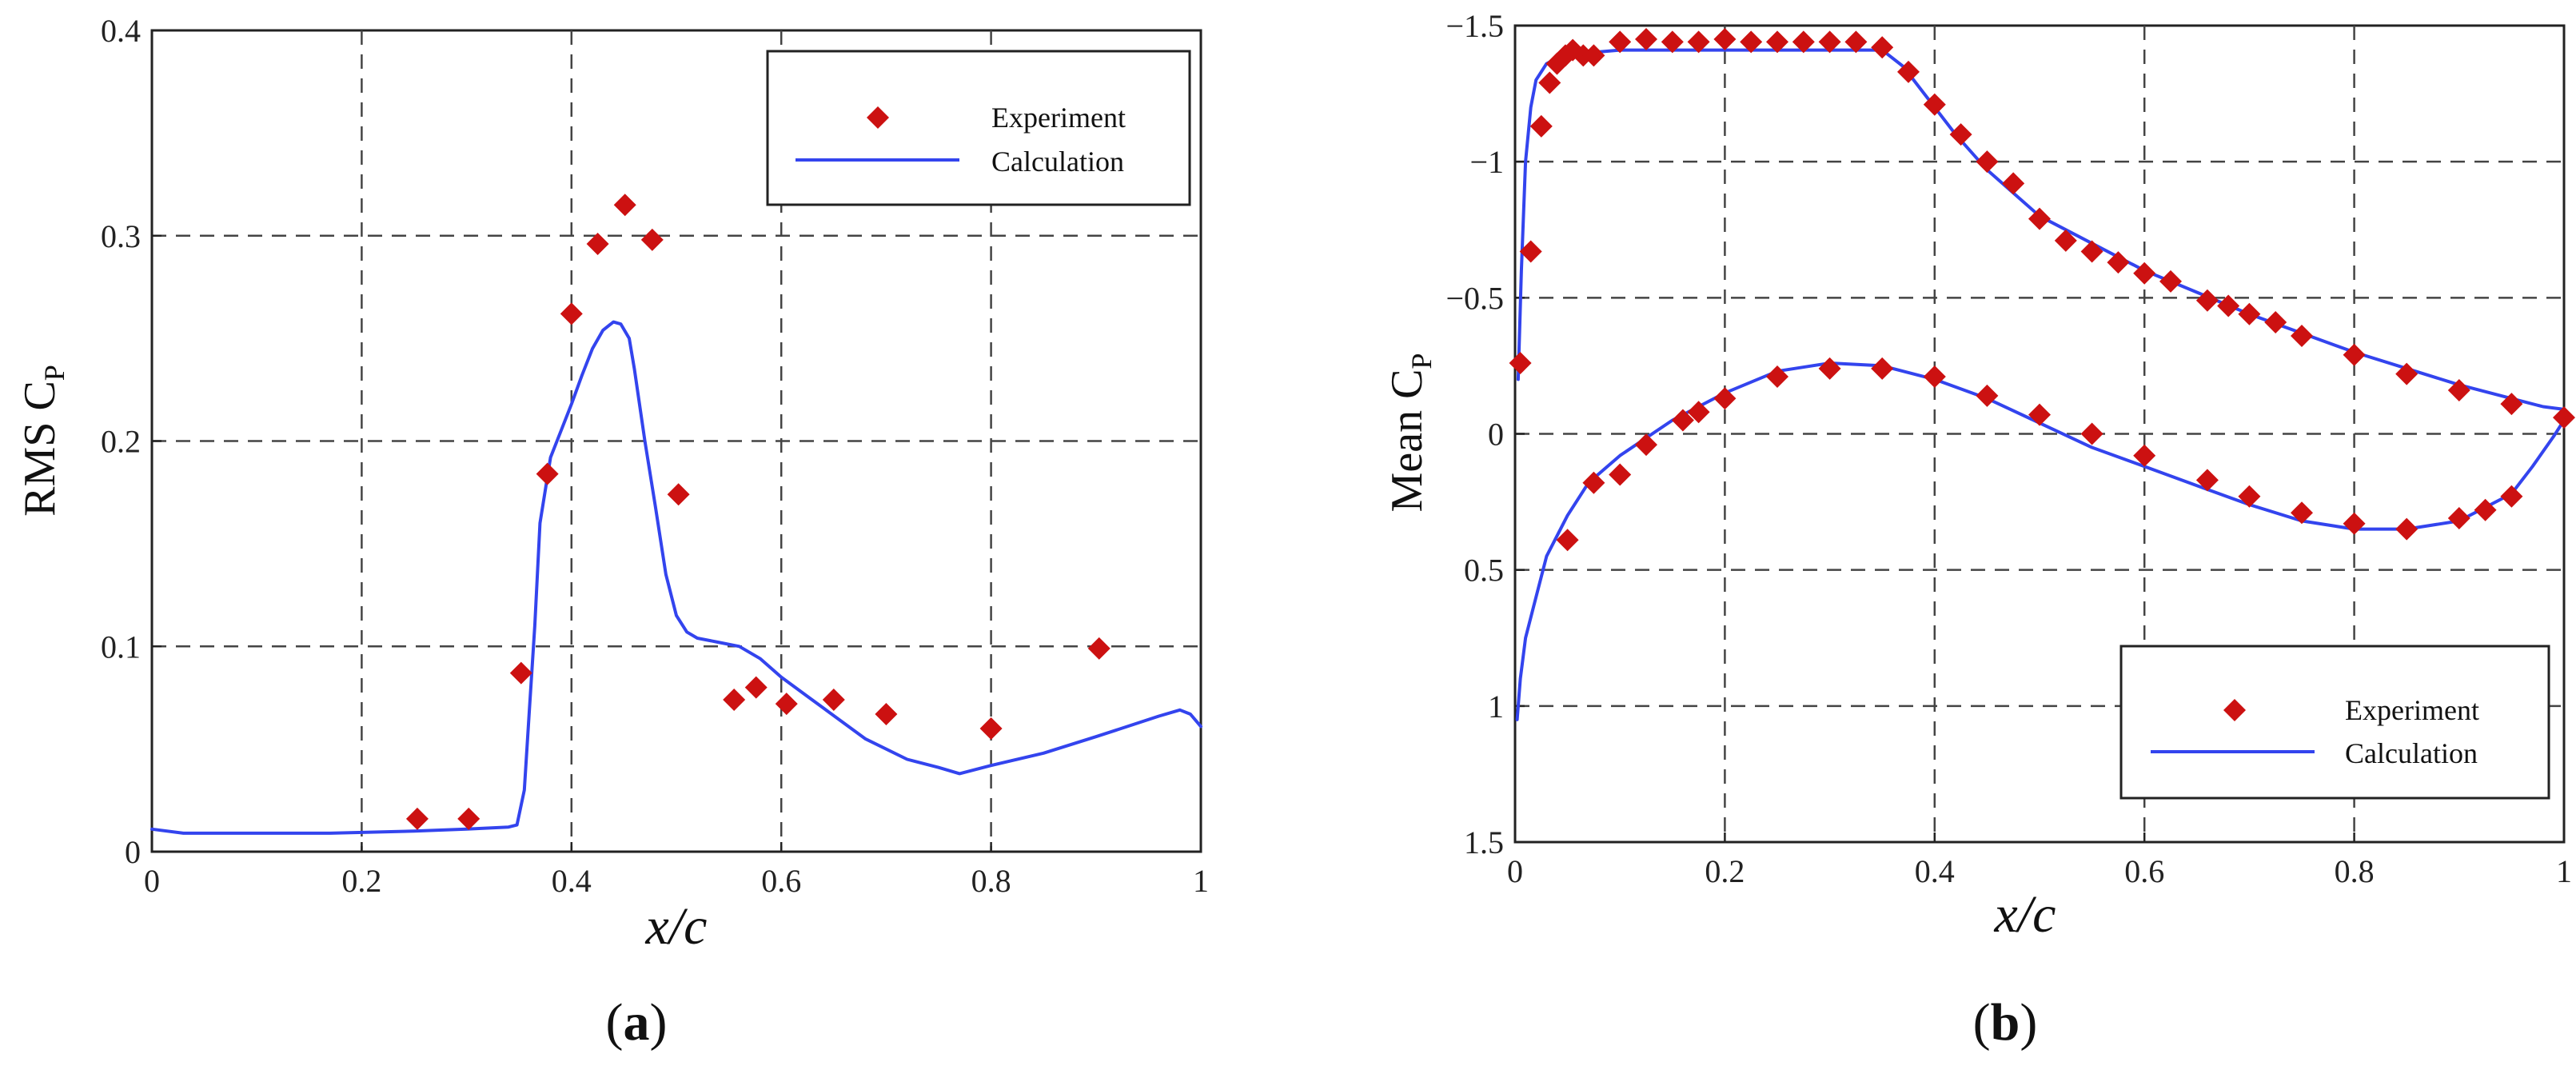 This screenshot has width=2576, height=1066. Describe the element at coordinates (1057, 162) in the screenshot. I see `panel-a-legend-calculation-label: Calculation` at that location.